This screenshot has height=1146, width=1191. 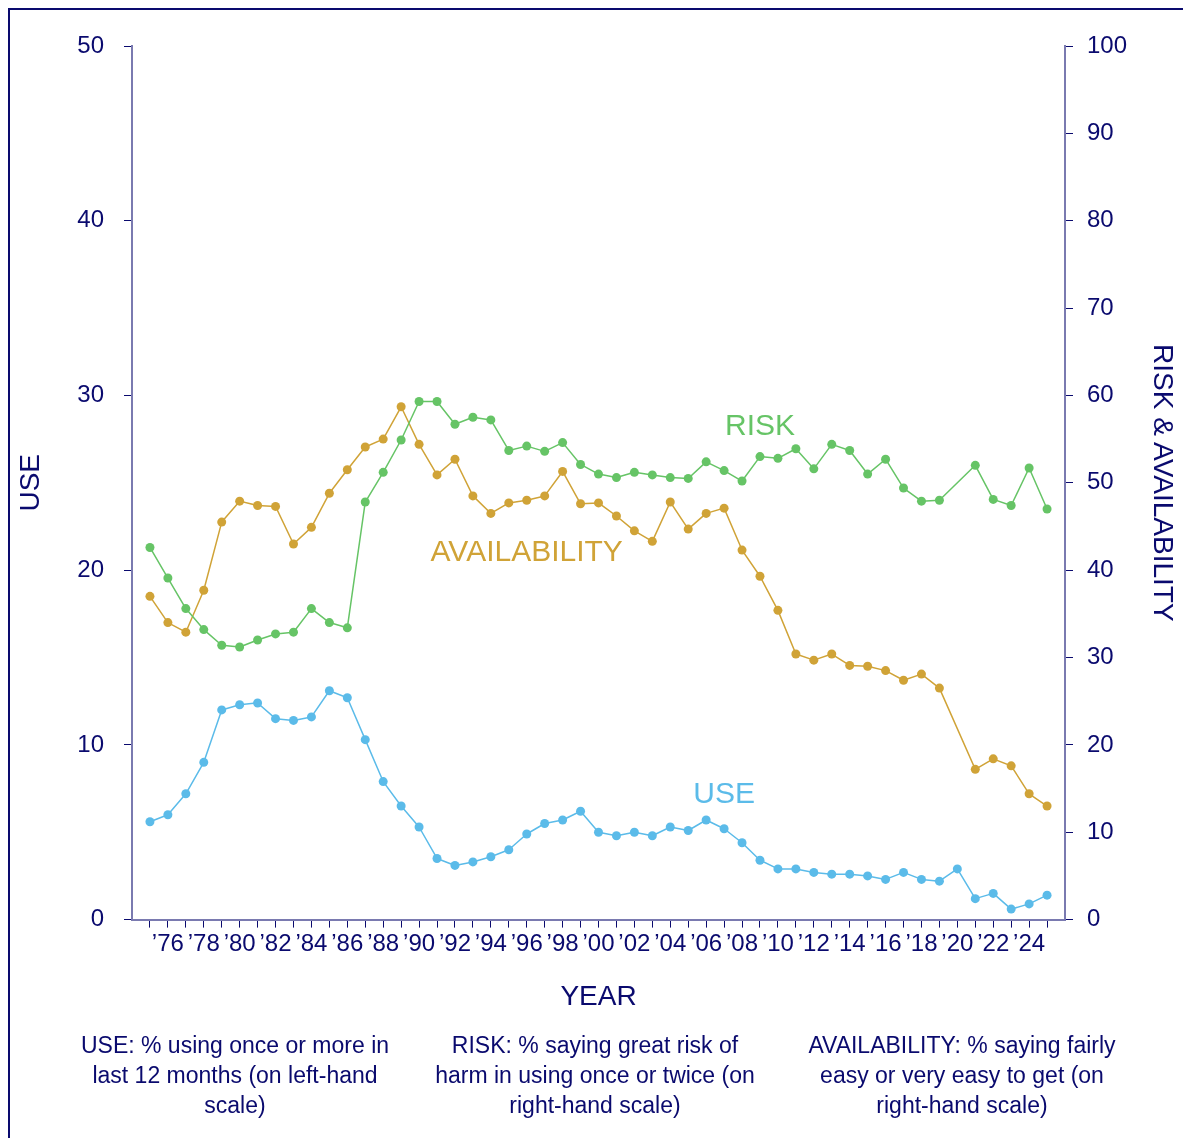 What do you see at coordinates (1100, 394) in the screenshot?
I see `y2-tick-label: 60` at bounding box center [1100, 394].